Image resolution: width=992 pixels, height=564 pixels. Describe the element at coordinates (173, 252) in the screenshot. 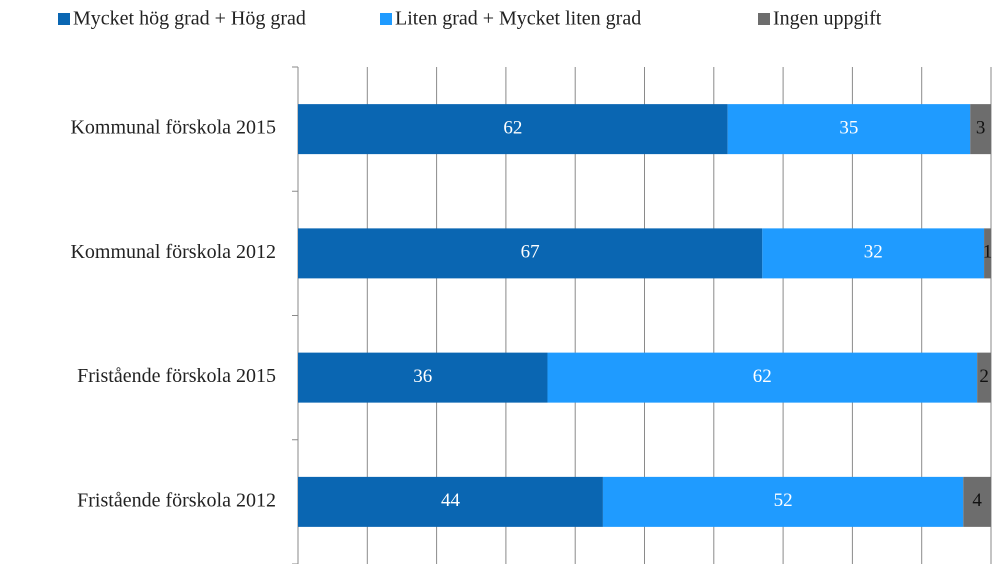

I see `y-tick-label: Kommunal förskola 2012` at that location.